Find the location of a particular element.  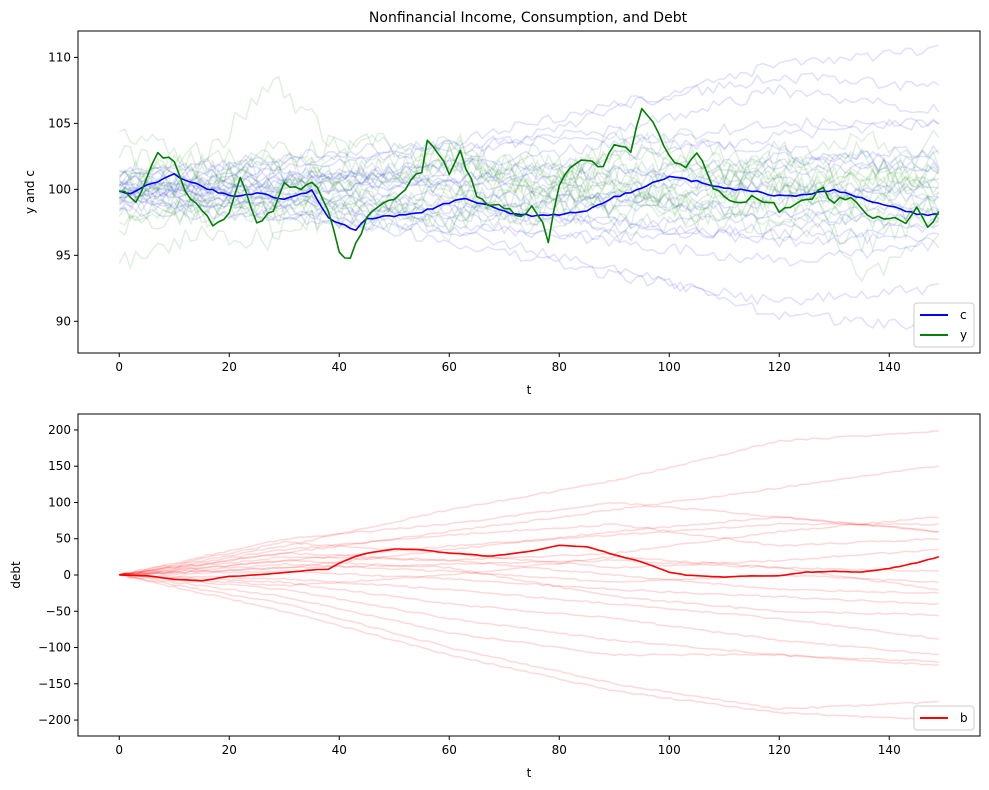

y-tick-label: 95 is located at coordinates (63, 255).